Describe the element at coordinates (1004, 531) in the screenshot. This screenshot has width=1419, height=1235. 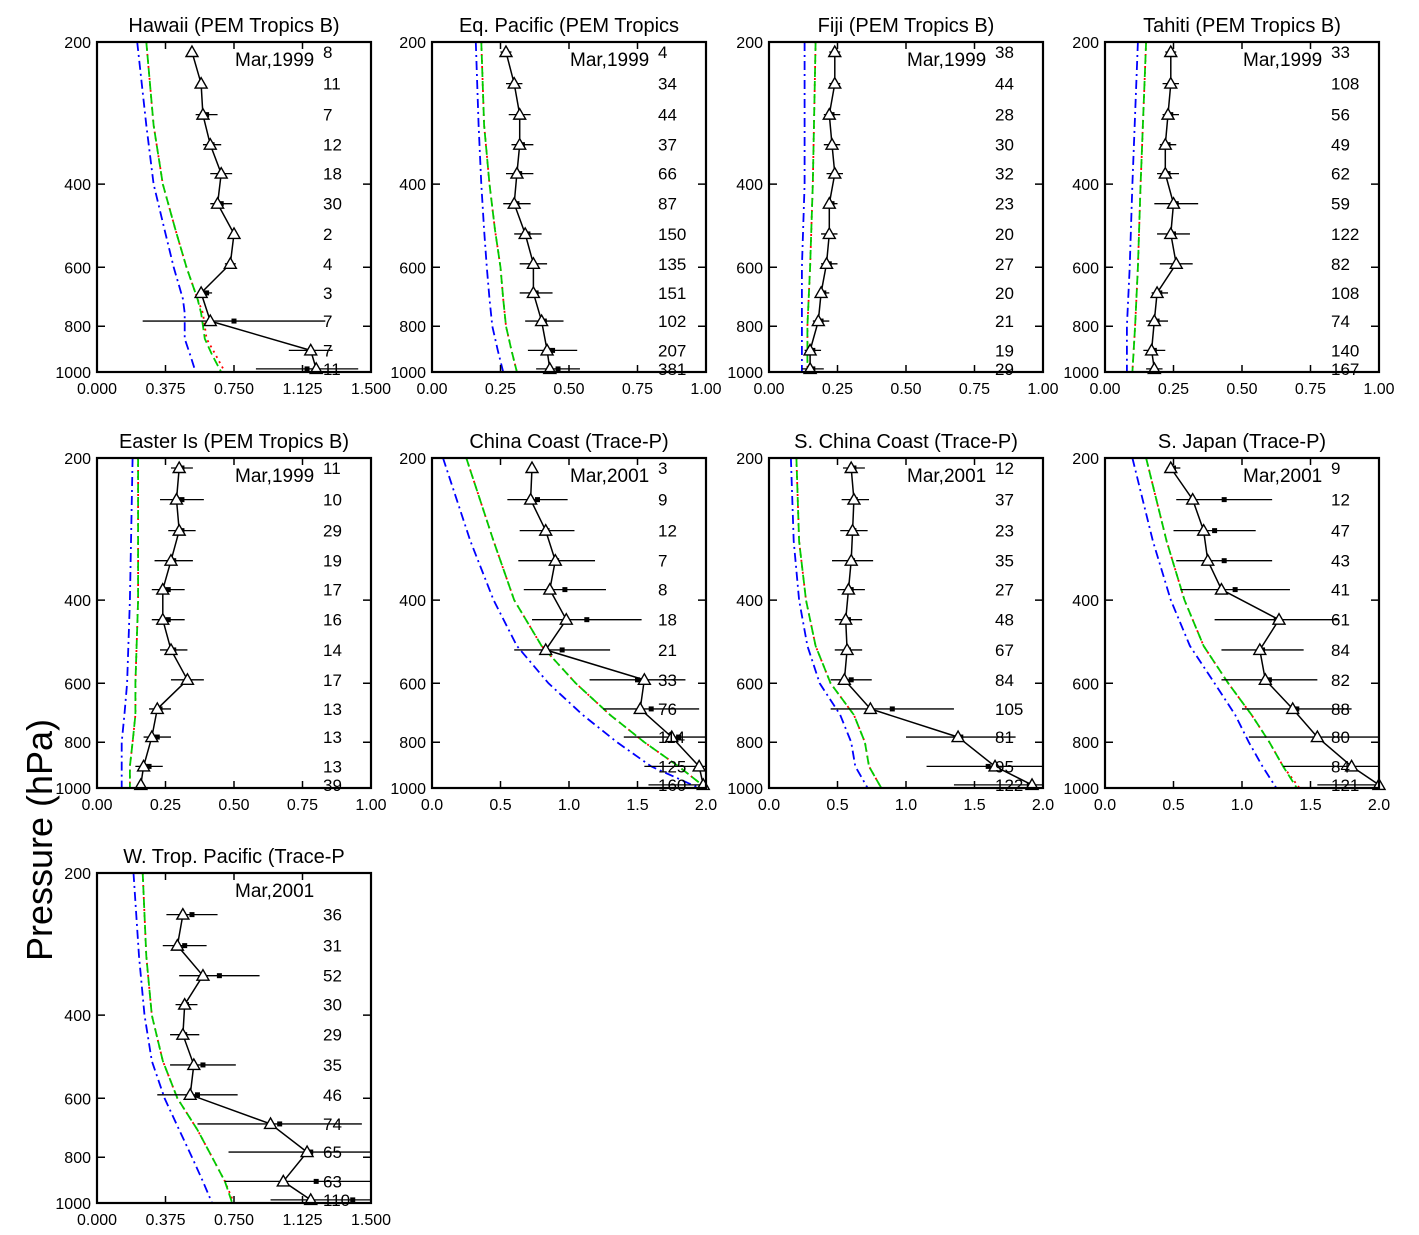
I see `sample-count-label: 23` at that location.